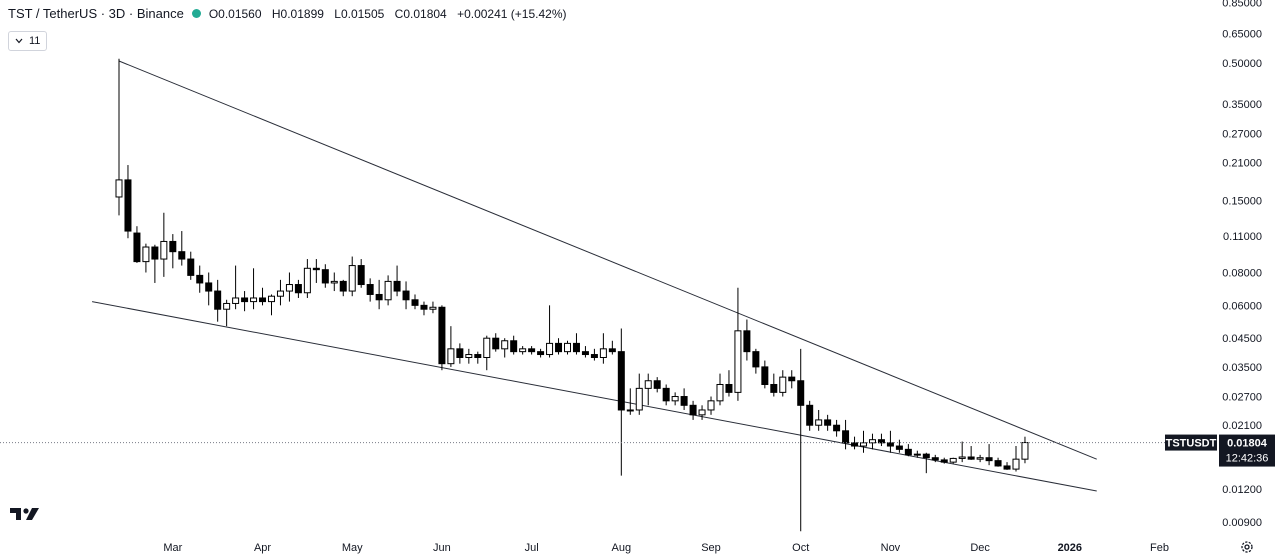  What do you see at coordinates (711, 548) in the screenshot?
I see `time-tick-label: Sep` at bounding box center [711, 548].